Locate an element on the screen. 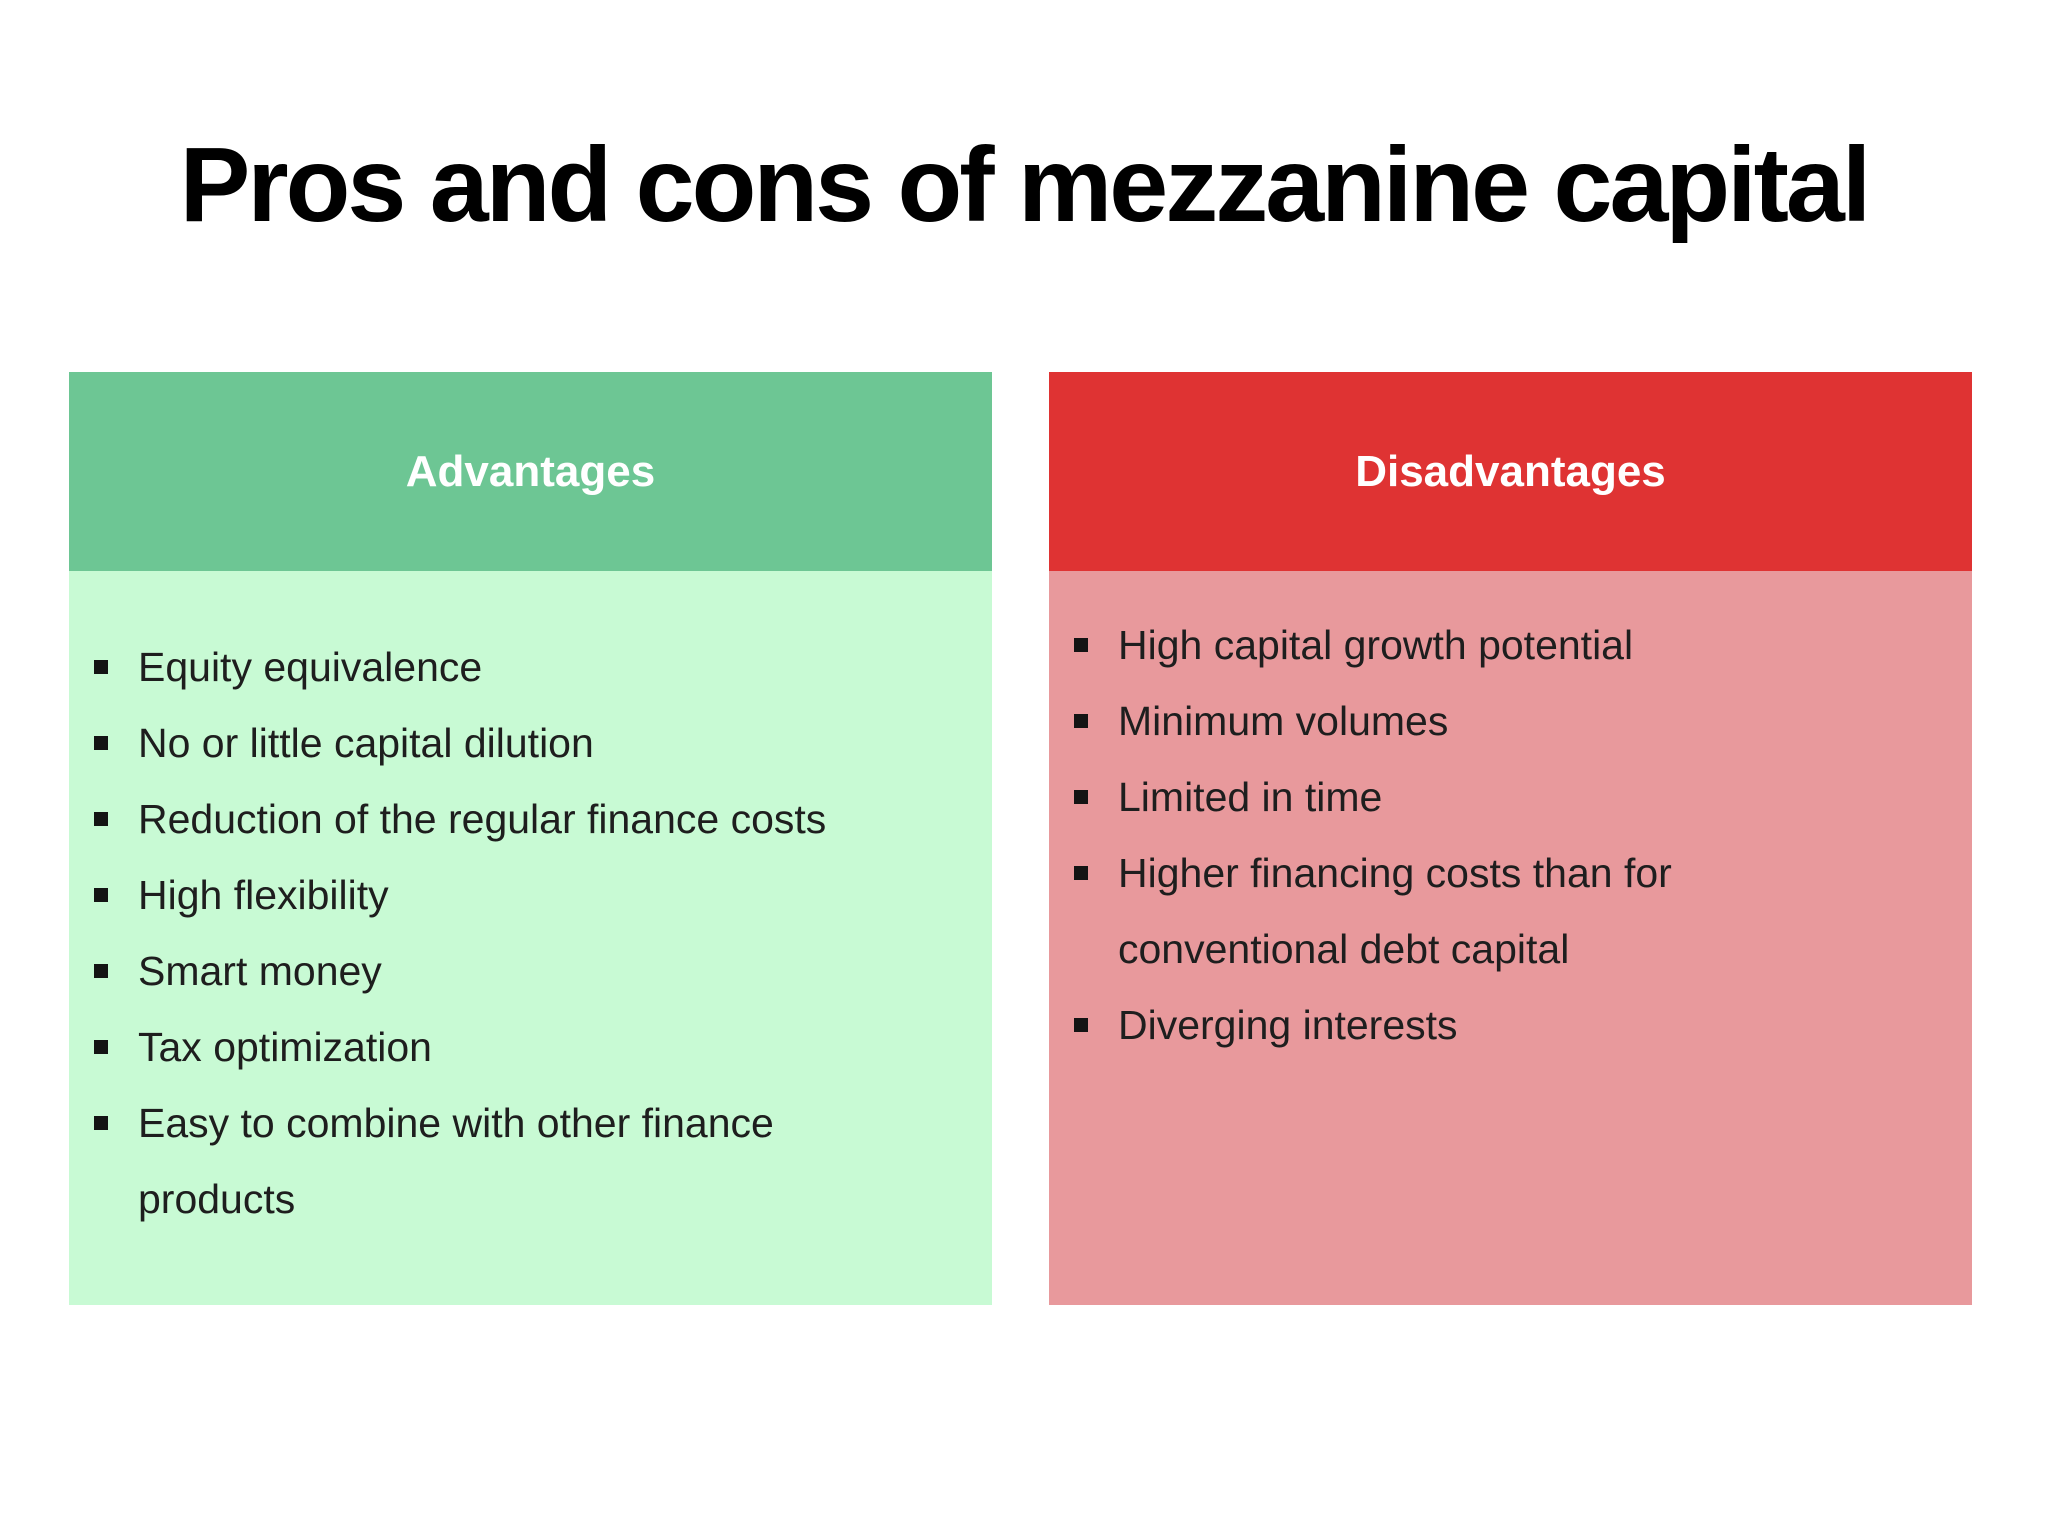 This screenshot has height=1536, width=2048. list-item-text: No or little capital dilution is located at coordinates (366, 743).